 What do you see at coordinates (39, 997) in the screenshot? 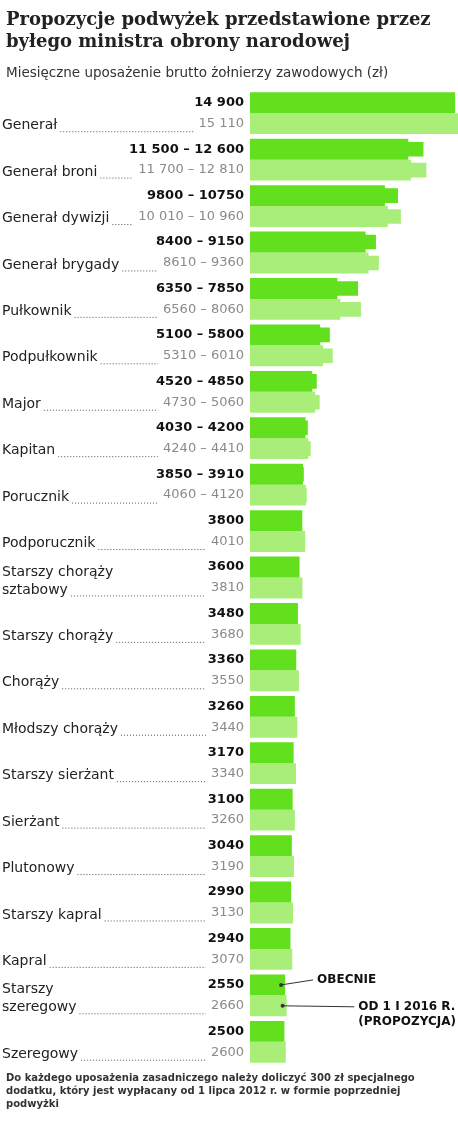
I see `y-tick-label: Starszy szeregowy` at bounding box center [39, 997].